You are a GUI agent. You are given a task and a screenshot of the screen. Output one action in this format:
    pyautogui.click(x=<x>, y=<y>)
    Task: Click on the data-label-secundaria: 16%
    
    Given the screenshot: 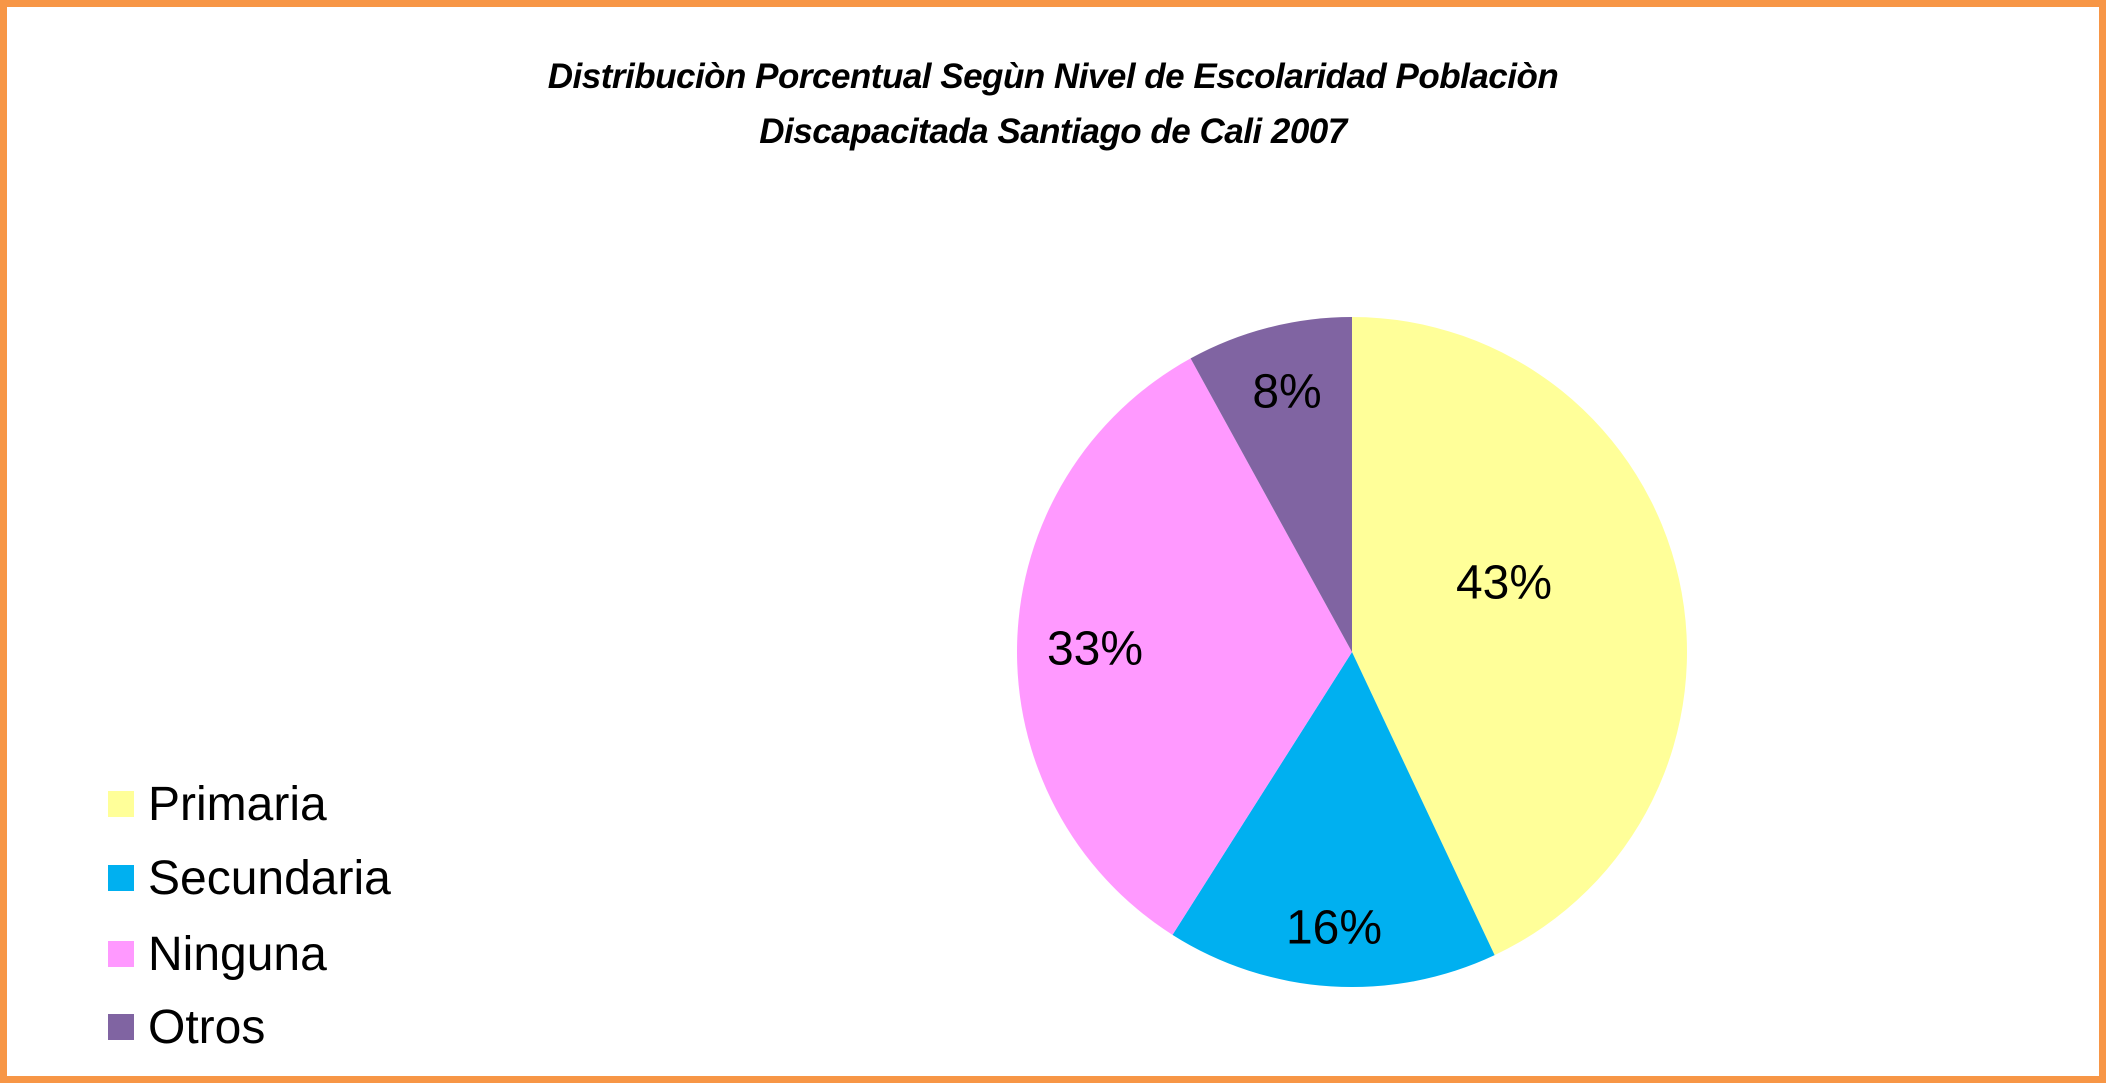 What is the action you would take?
    pyautogui.click(x=1334, y=928)
    